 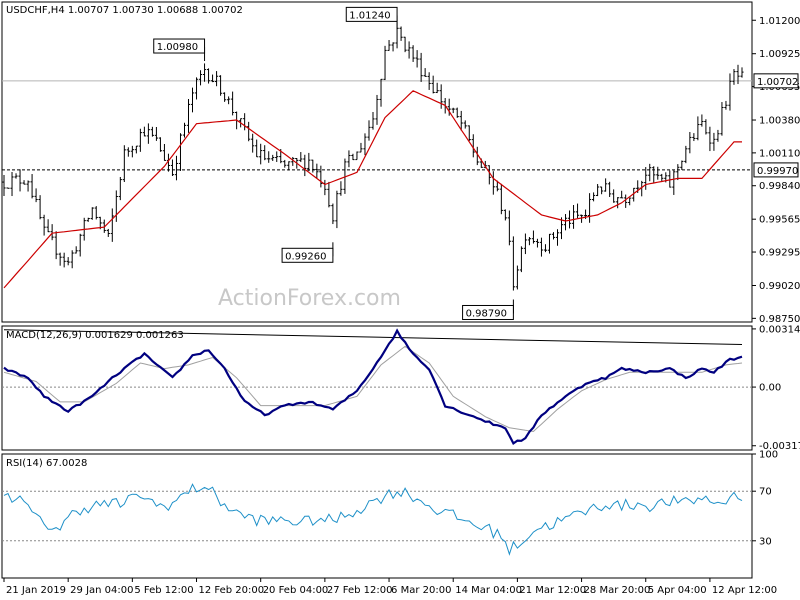 I want to click on x-tick-label: 21 Jan 2019, so click(x=36, y=590).